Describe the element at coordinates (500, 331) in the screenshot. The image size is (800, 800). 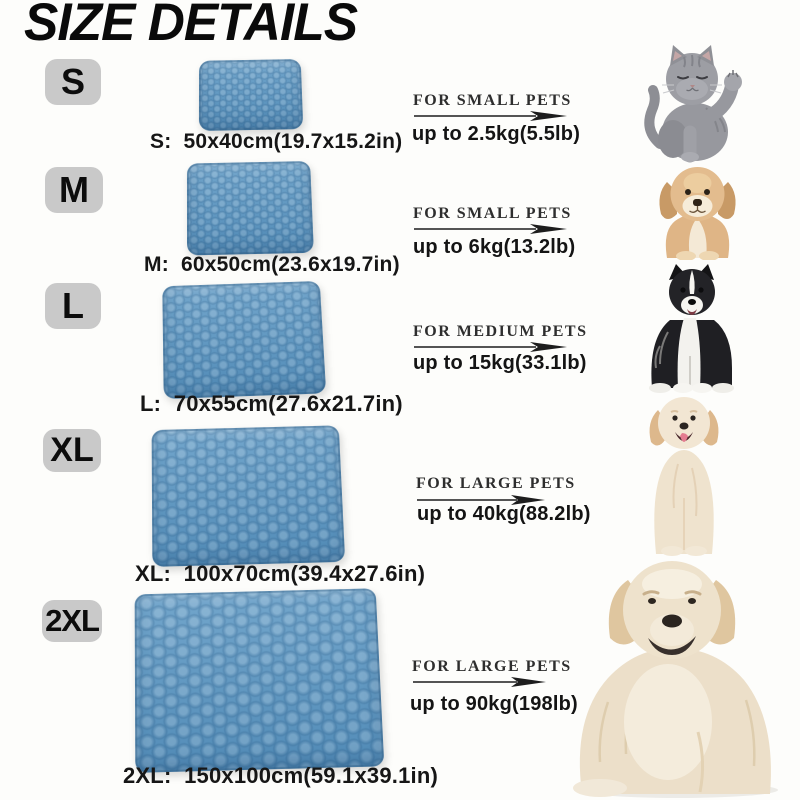
I see `pets-category-label-l: FOR MEDIUM PETS` at that location.